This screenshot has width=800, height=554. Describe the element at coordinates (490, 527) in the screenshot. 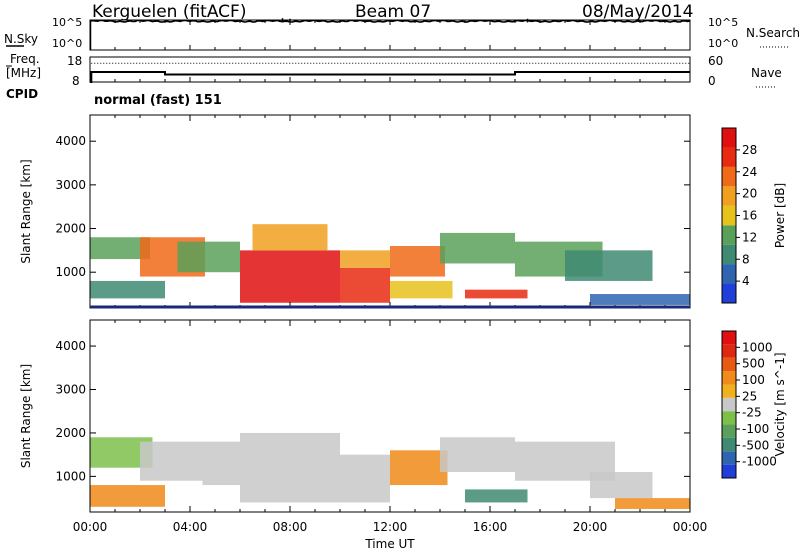

I see `x-tick-label: 16:00` at that location.